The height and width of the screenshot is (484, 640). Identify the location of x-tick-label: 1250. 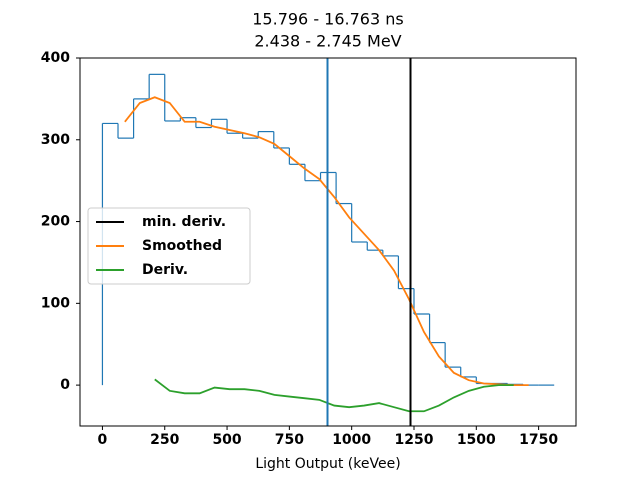
(414, 440).